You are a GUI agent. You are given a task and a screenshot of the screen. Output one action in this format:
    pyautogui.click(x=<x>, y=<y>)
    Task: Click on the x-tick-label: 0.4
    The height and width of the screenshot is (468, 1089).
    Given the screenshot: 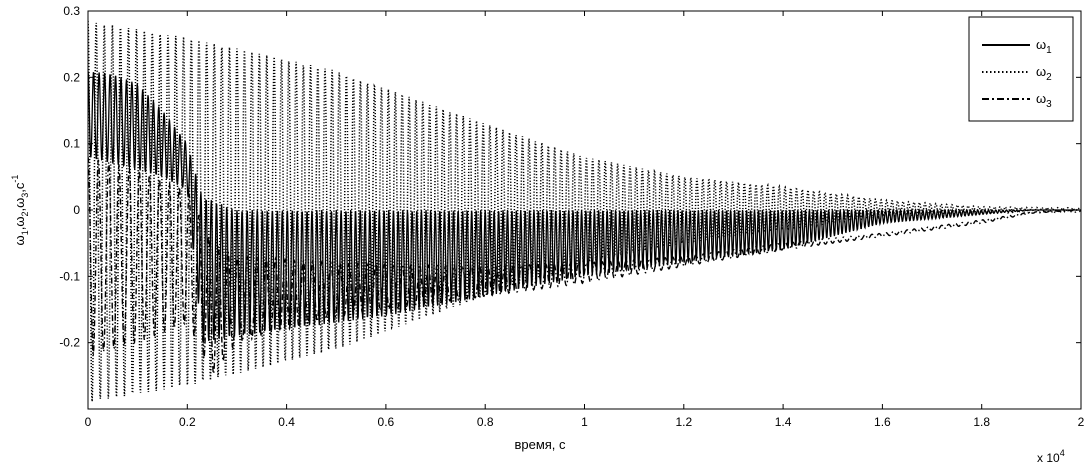 What is the action you would take?
    pyautogui.click(x=286, y=422)
    